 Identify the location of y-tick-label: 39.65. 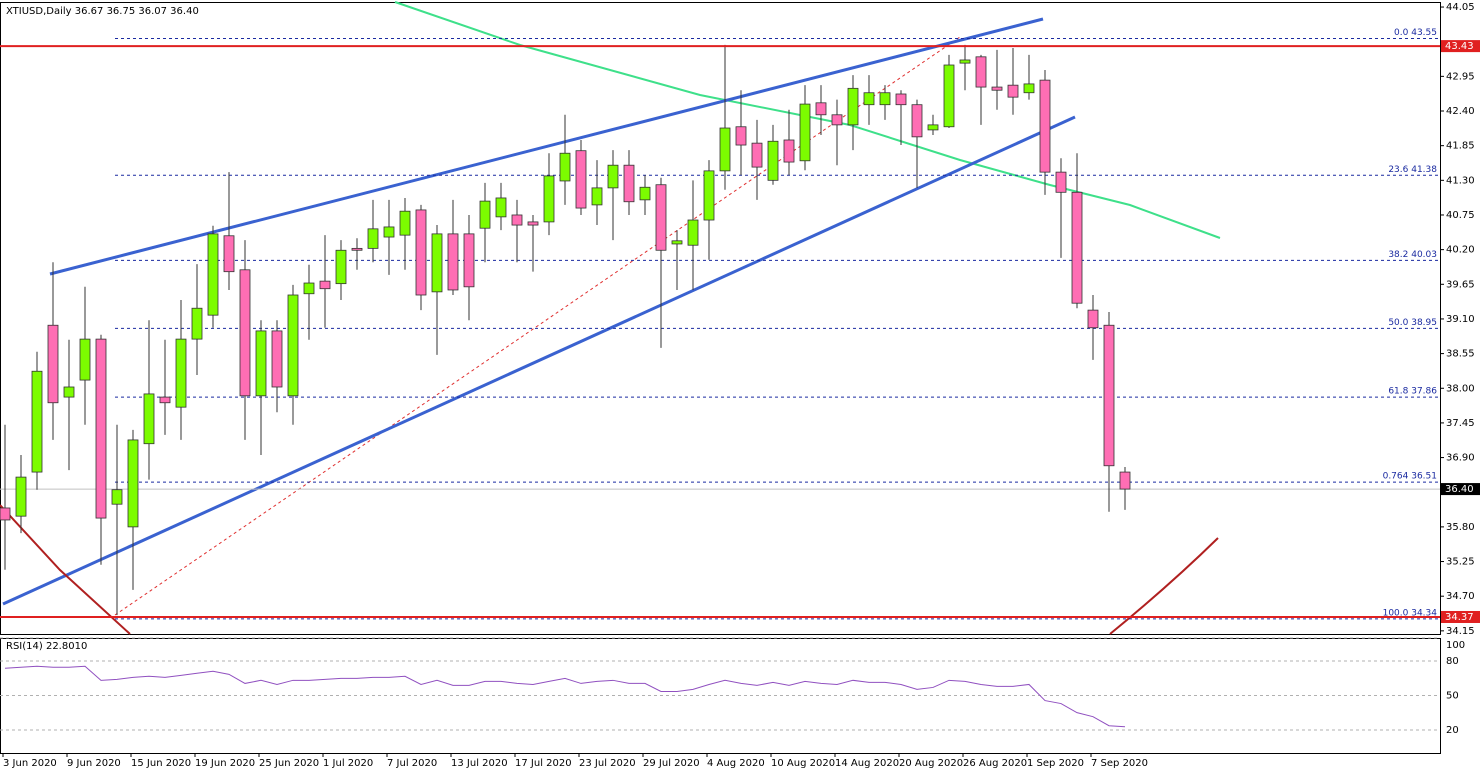
(1460, 284).